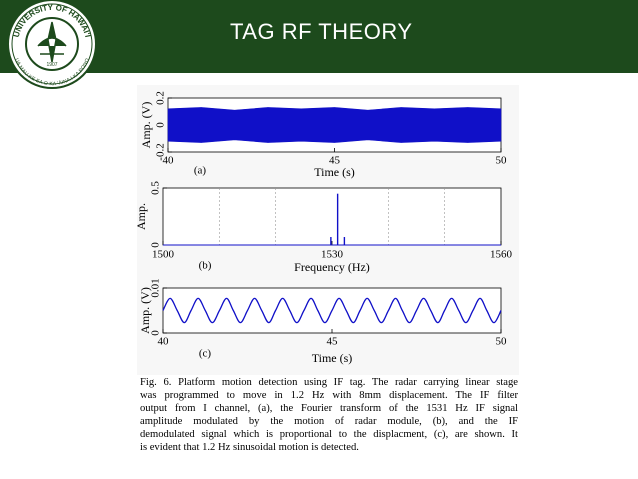 Image resolution: width=638 pixels, height=479 pixels. I want to click on y-tick-label: -0.2, so click(161, 151).